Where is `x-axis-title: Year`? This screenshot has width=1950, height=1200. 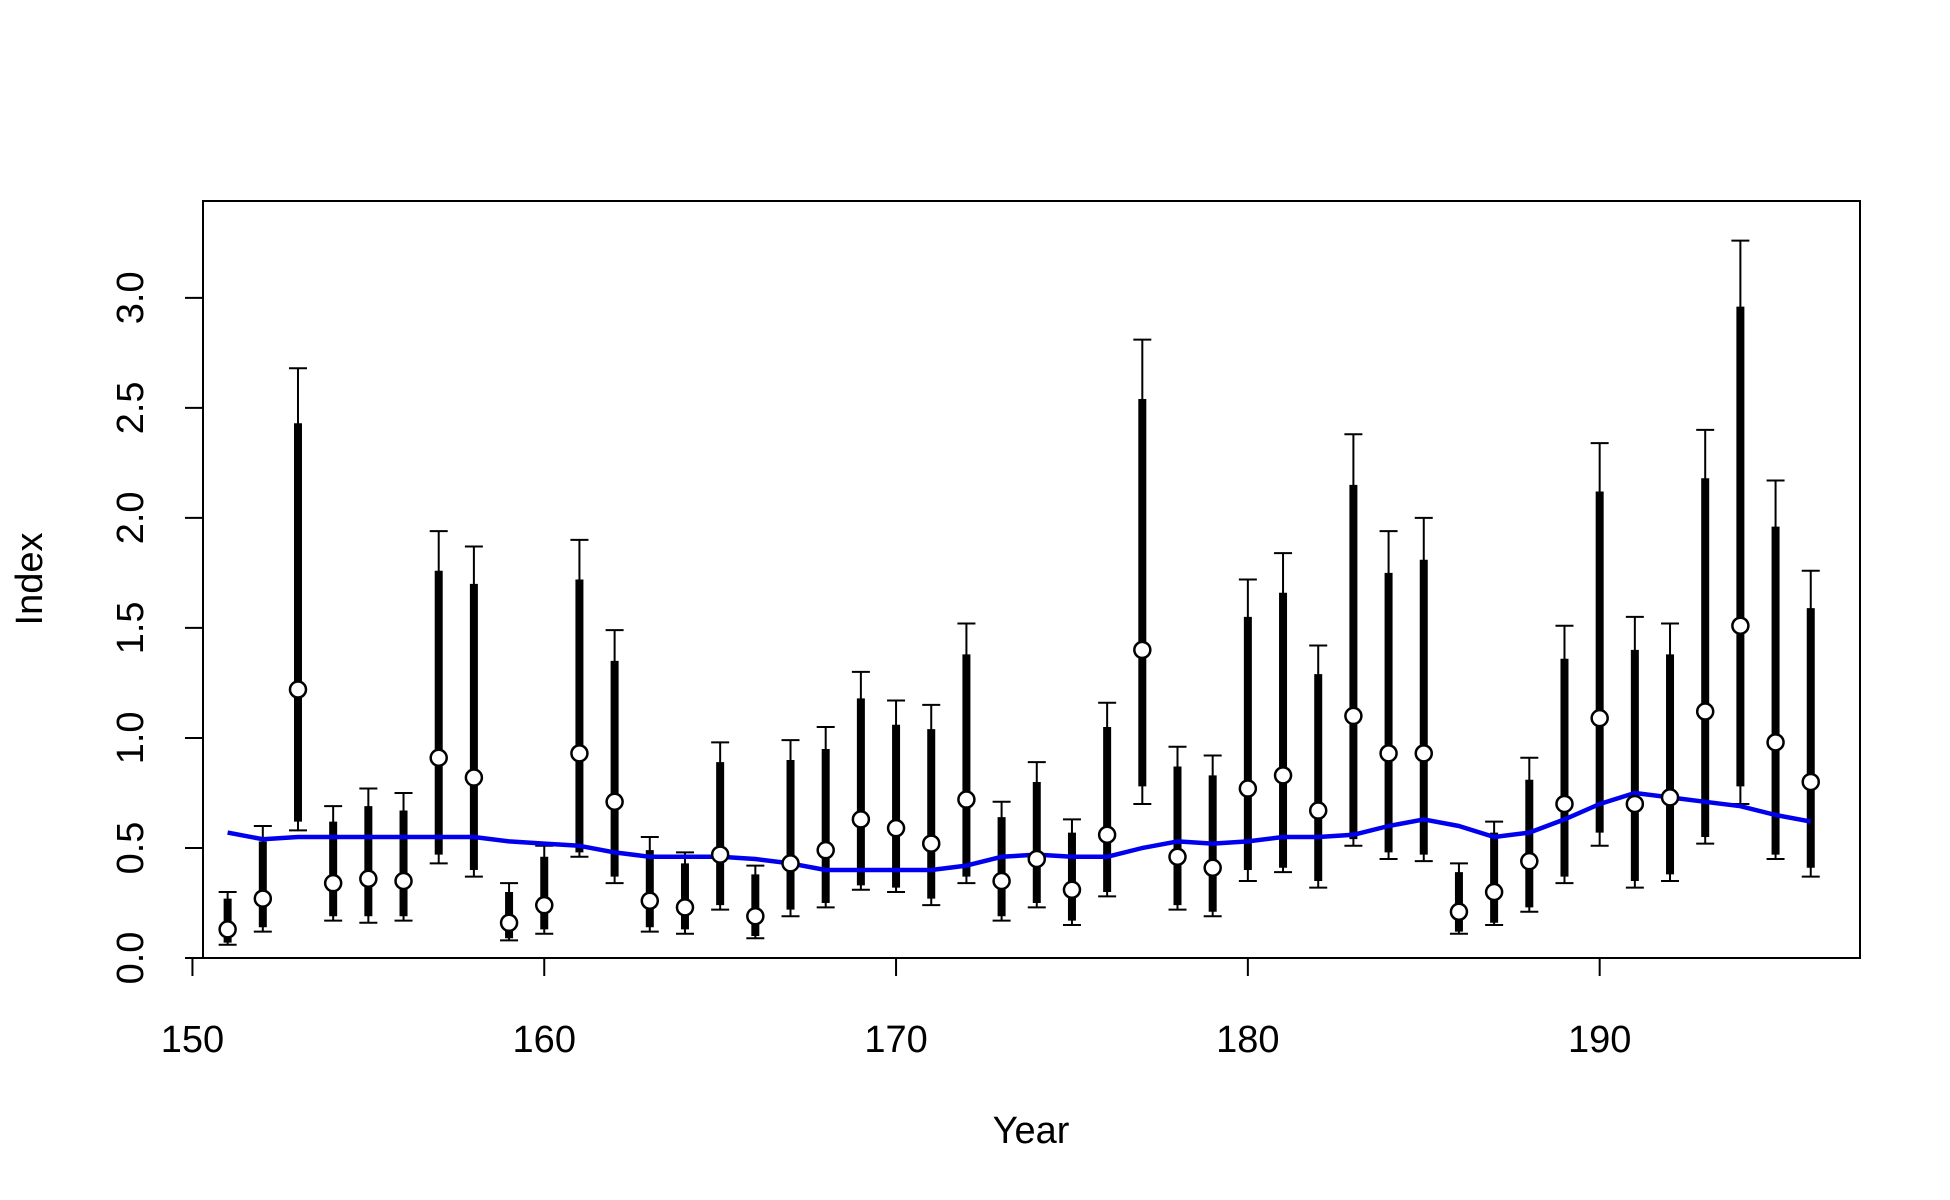
x-axis-title: Year is located at coordinates (1031, 1131).